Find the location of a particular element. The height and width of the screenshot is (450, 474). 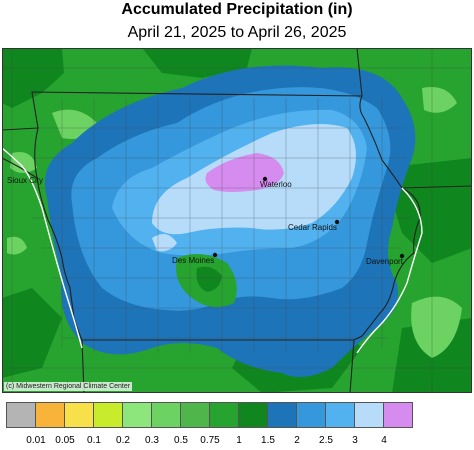

city-cedarrapids: Cedar Rapids is located at coordinates (314, 225).